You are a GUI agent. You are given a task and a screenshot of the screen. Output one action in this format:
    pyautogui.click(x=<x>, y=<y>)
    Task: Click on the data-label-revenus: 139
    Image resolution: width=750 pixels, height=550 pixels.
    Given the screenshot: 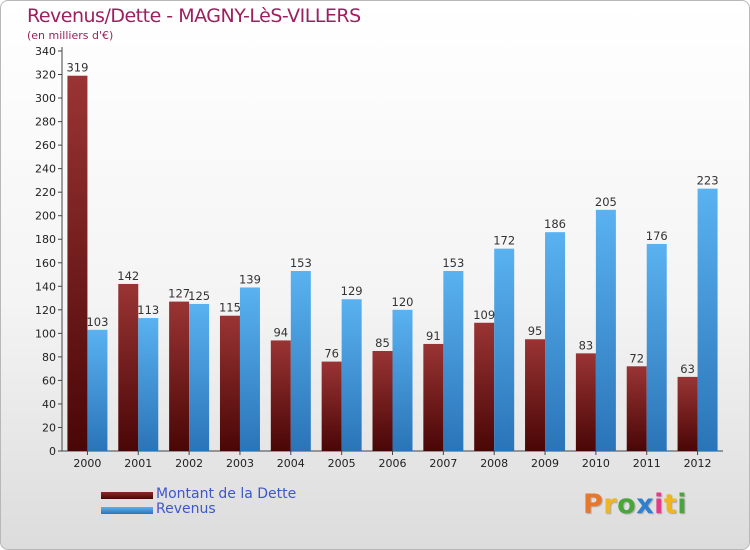 What is the action you would take?
    pyautogui.click(x=250, y=279)
    